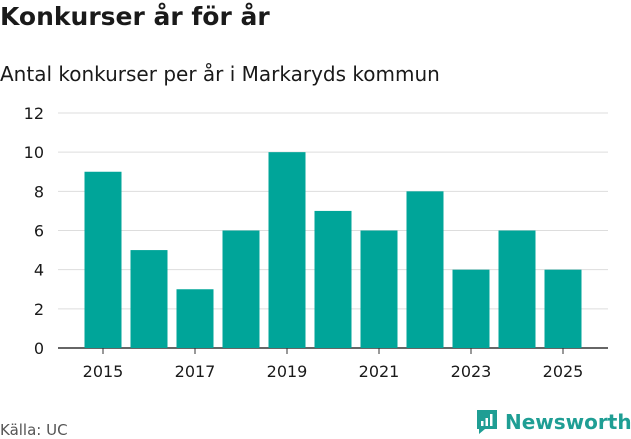 This screenshot has width=631, height=439. Describe the element at coordinates (39, 309) in the screenshot. I see `y-tick-label: 2` at that location.